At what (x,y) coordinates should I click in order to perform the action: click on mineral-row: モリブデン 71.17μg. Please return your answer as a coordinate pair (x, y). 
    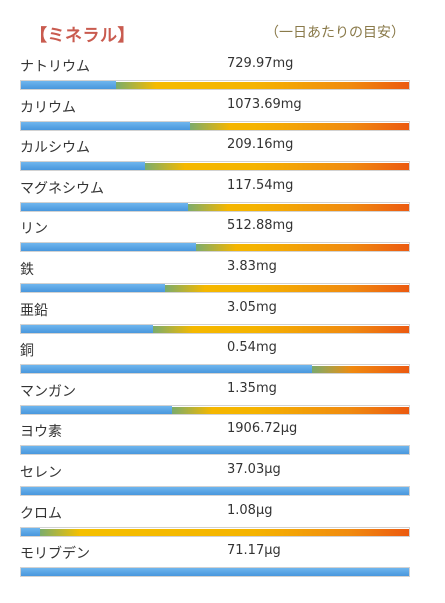
    Looking at the image, I should click on (215, 561).